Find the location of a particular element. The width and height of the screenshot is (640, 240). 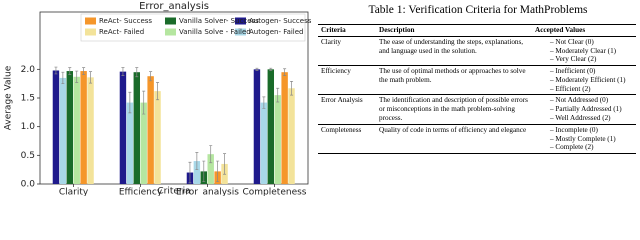

legend-label: ReAct- Failed is located at coordinates (121, 32).